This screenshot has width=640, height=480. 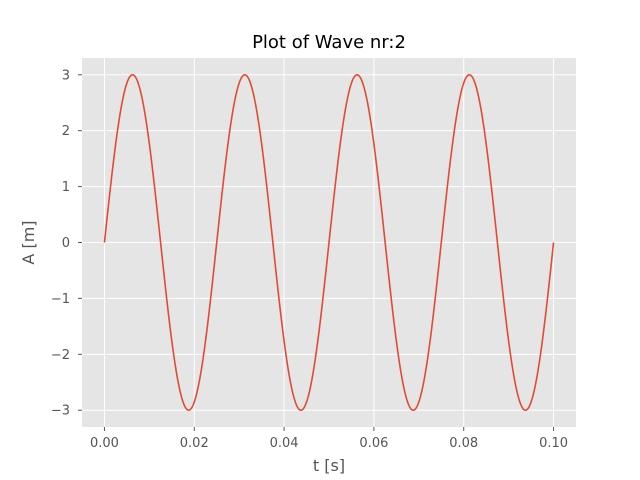 What do you see at coordinates (60, 411) in the screenshot?
I see `y-tick-label: −3` at bounding box center [60, 411].